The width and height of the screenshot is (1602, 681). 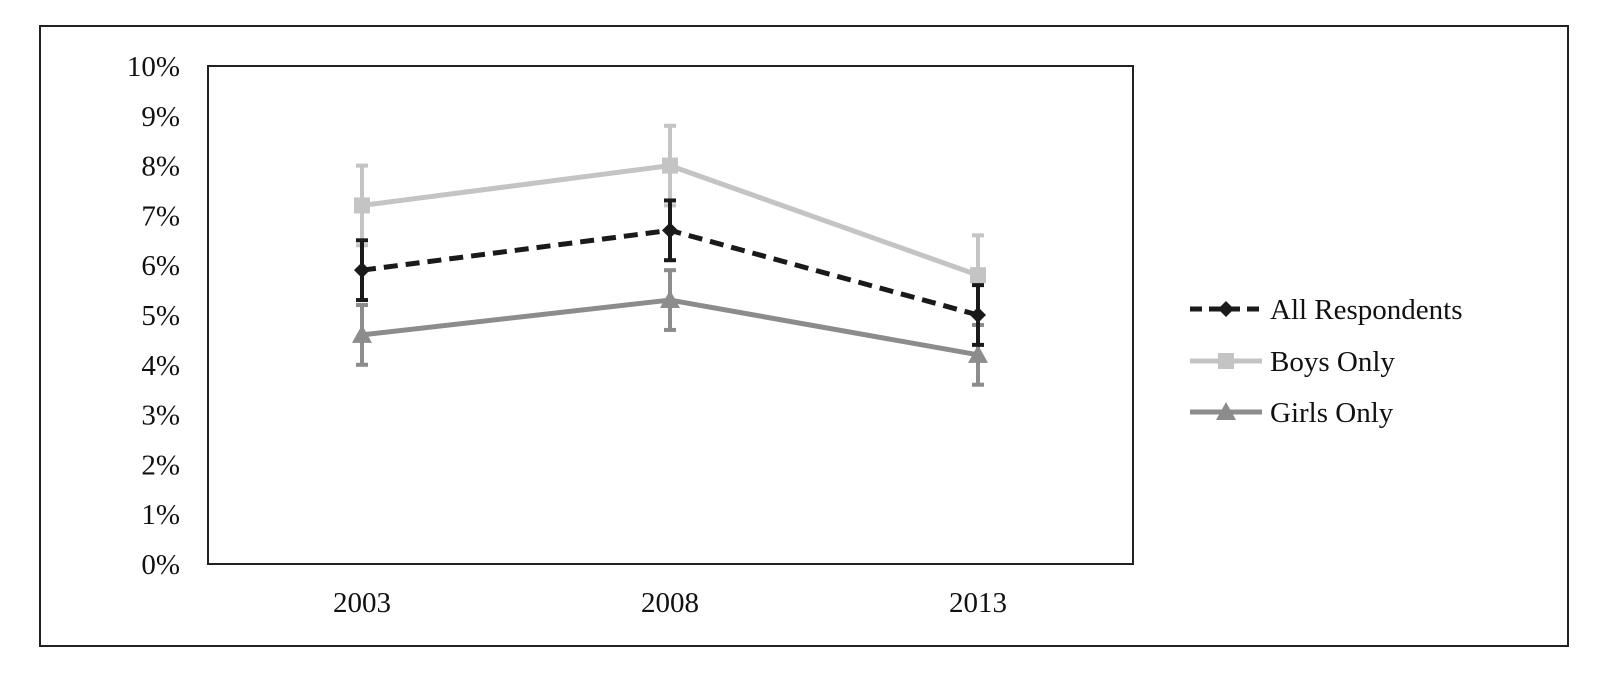 What do you see at coordinates (1226, 411) in the screenshot?
I see `legend-marker-girls-only` at bounding box center [1226, 411].